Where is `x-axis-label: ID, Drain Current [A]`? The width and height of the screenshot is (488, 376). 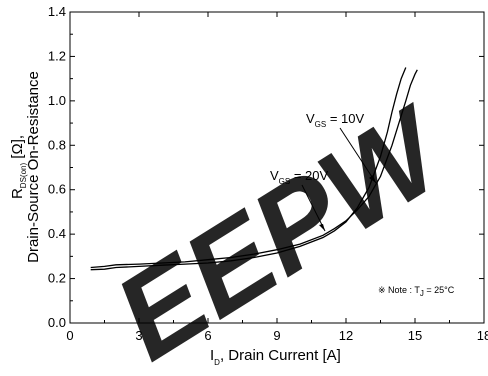
x-axis-label: ID, Drain Current [A] is located at coordinates (275, 357).